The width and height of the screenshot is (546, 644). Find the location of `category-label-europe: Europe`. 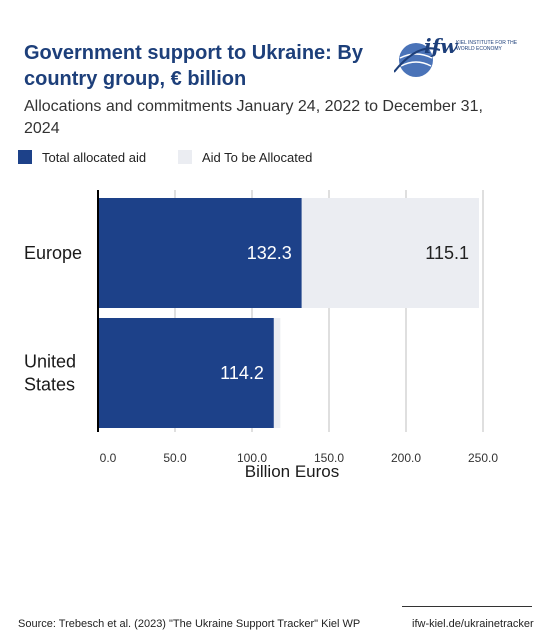

category-label-europe: Europe is located at coordinates (53, 253).